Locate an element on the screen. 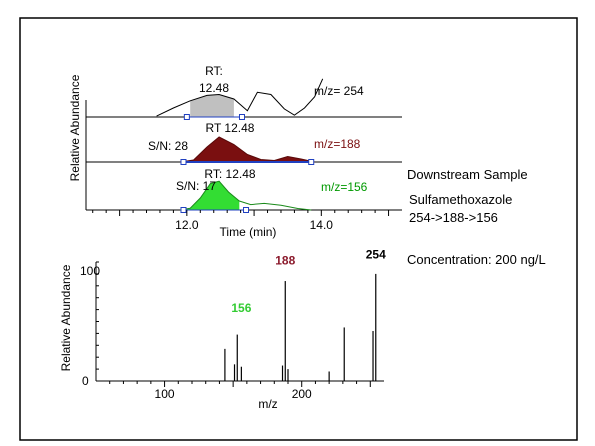  retention-time-label: RT: 12.48 is located at coordinates (229, 174).